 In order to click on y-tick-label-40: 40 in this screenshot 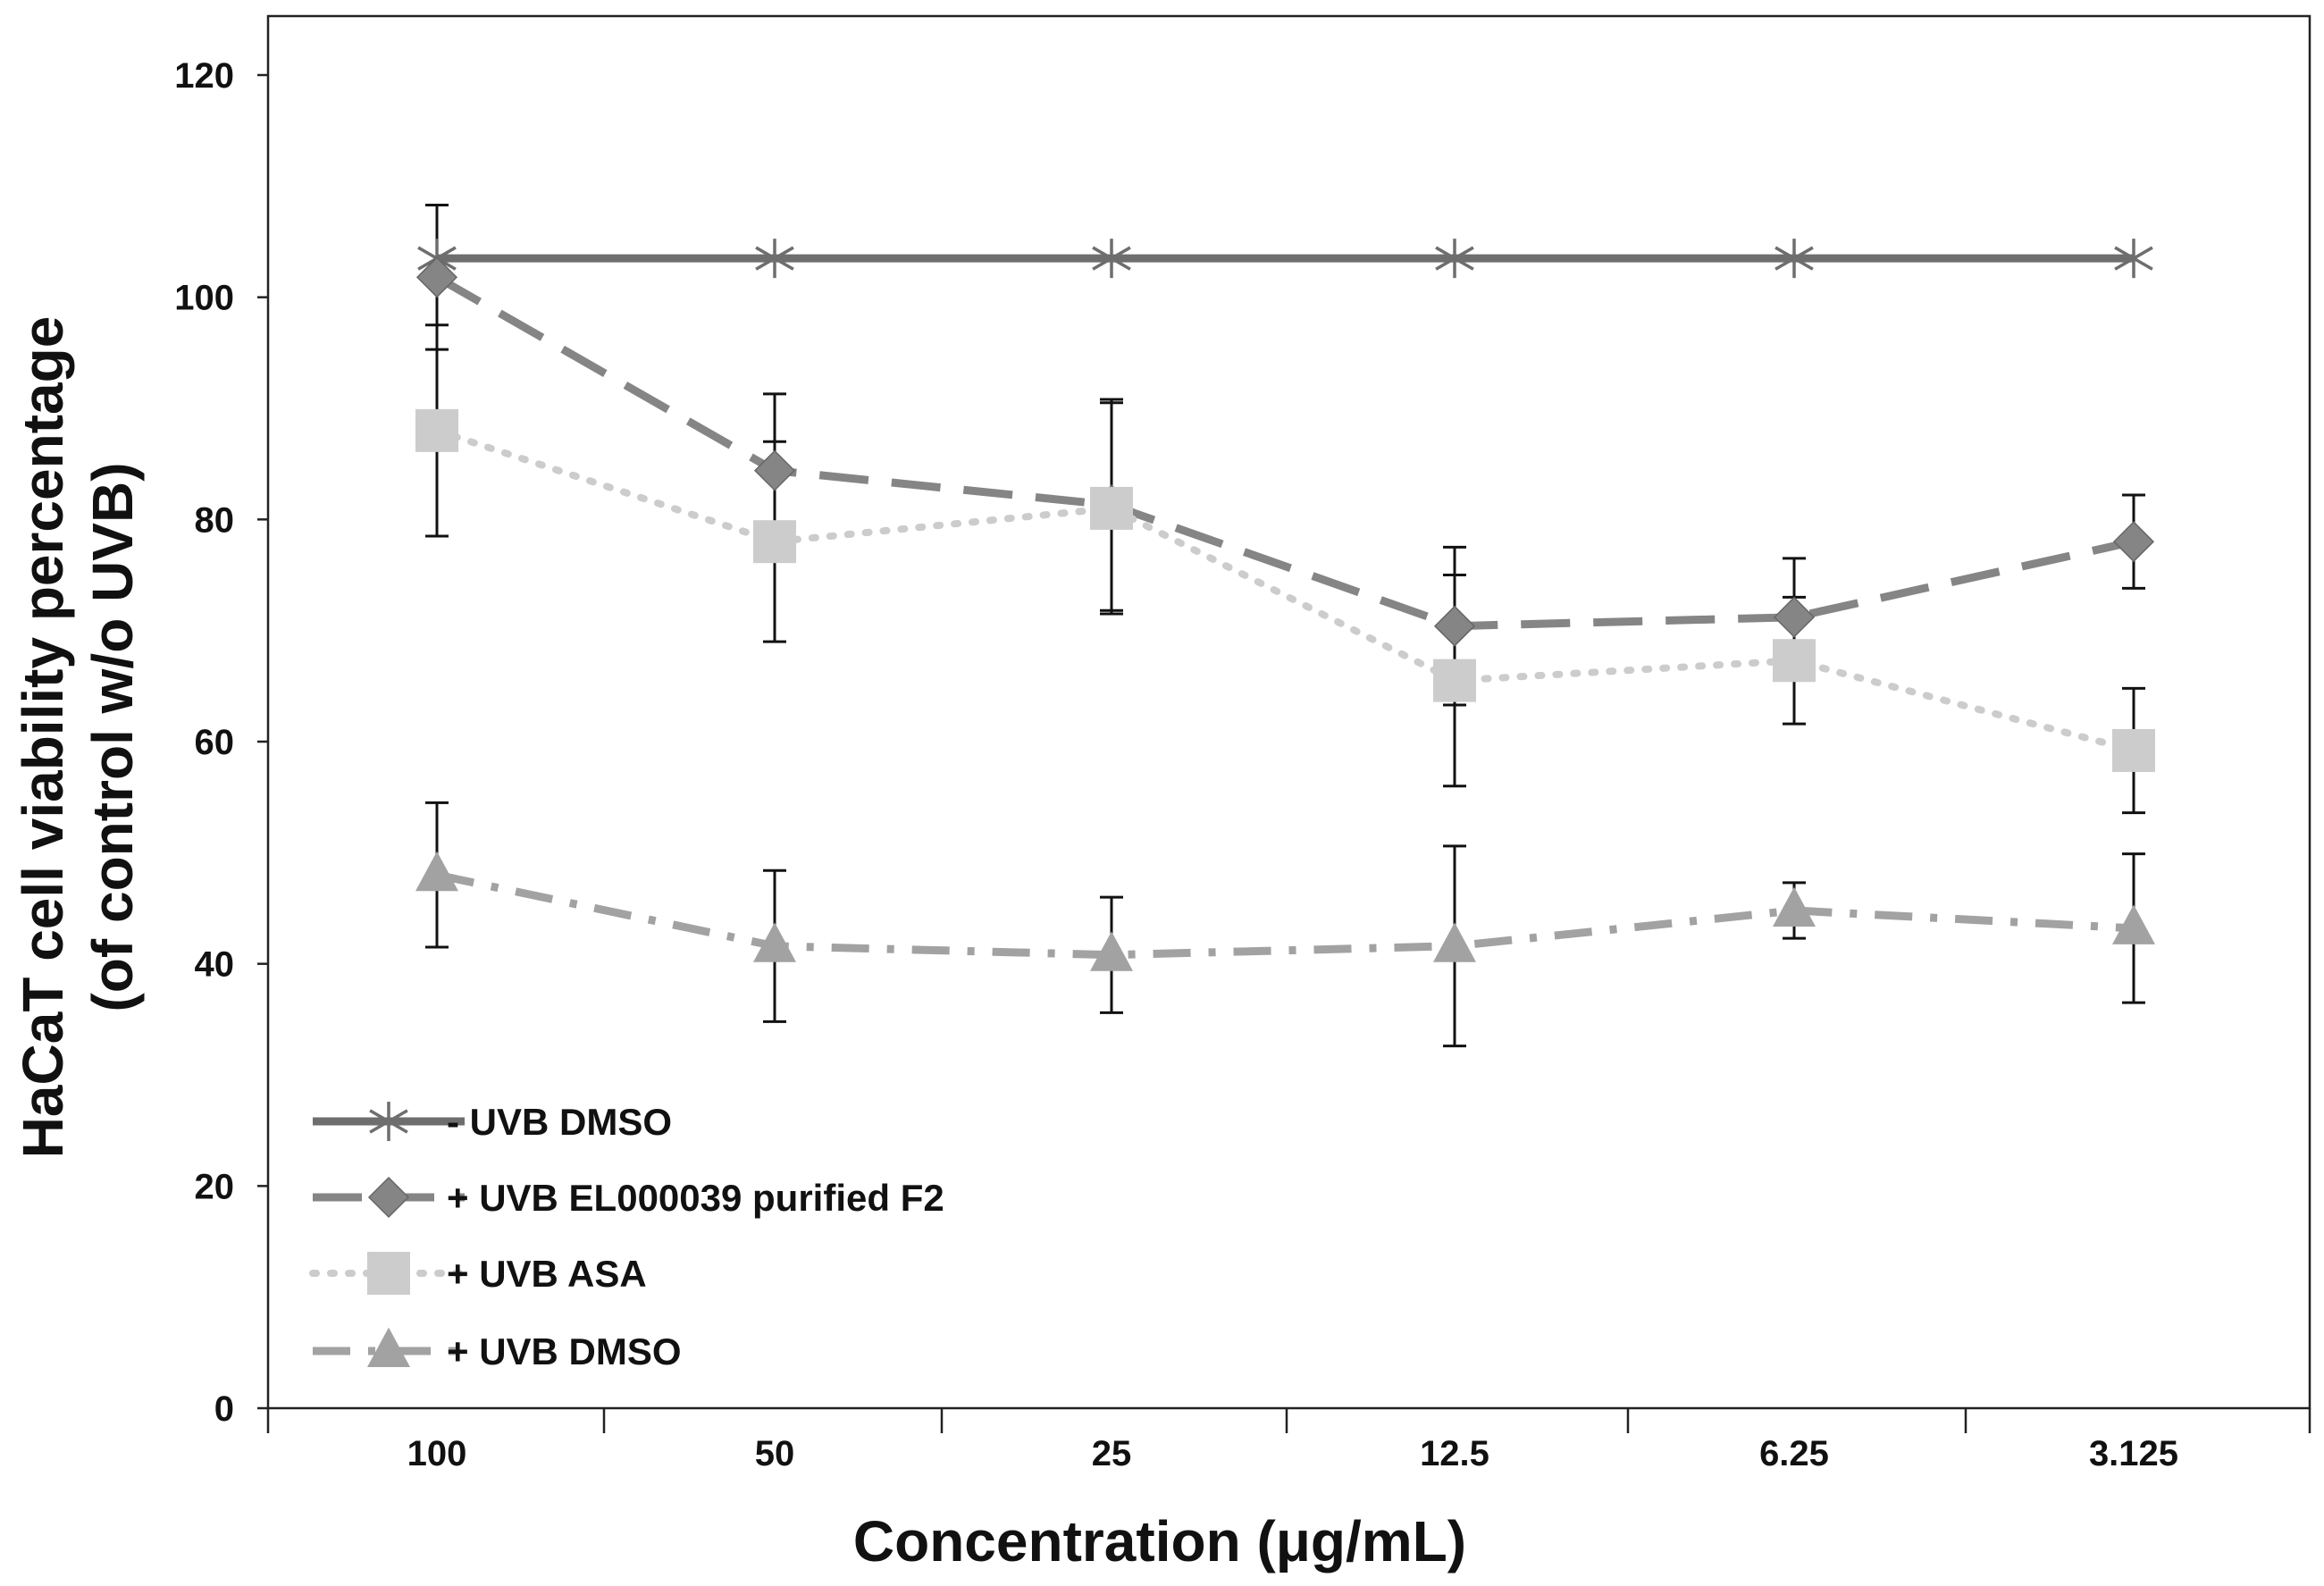, I will do `click(215, 965)`.